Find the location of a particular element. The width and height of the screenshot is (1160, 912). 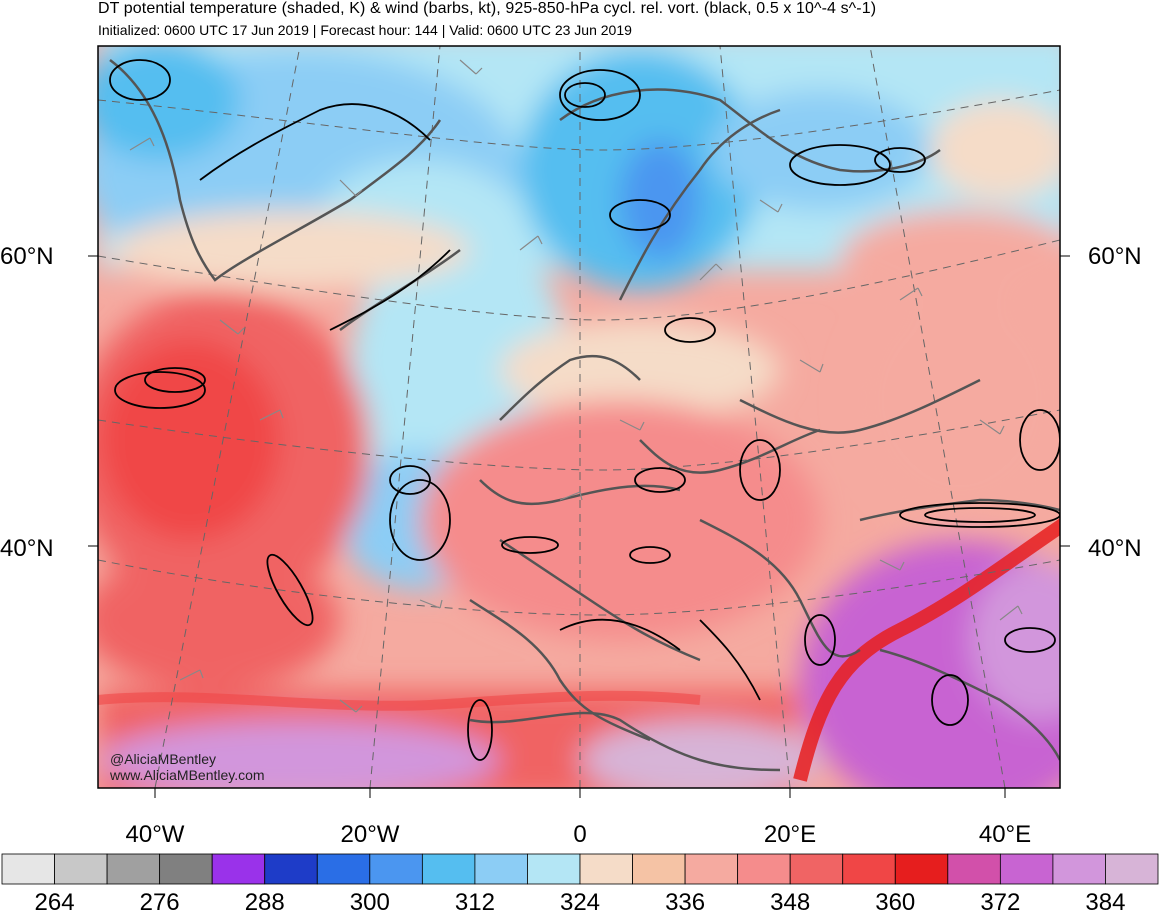

colorbar is located at coordinates (580, 869).